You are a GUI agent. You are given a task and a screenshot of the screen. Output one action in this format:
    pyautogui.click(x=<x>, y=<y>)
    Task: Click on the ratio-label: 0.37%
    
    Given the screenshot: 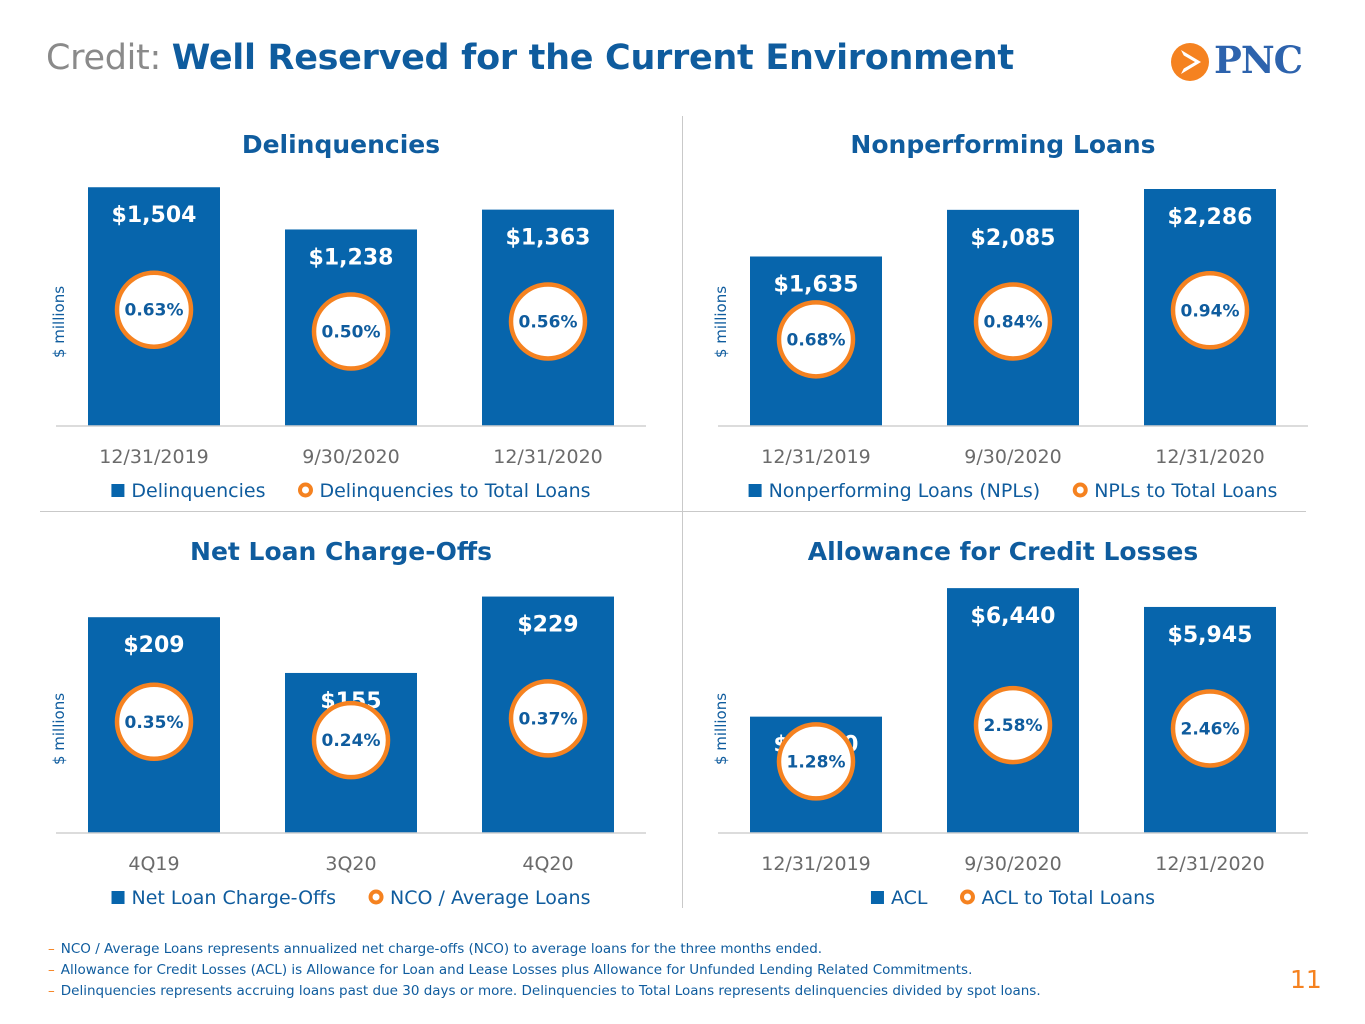 What is the action you would take?
    pyautogui.click(x=548, y=719)
    